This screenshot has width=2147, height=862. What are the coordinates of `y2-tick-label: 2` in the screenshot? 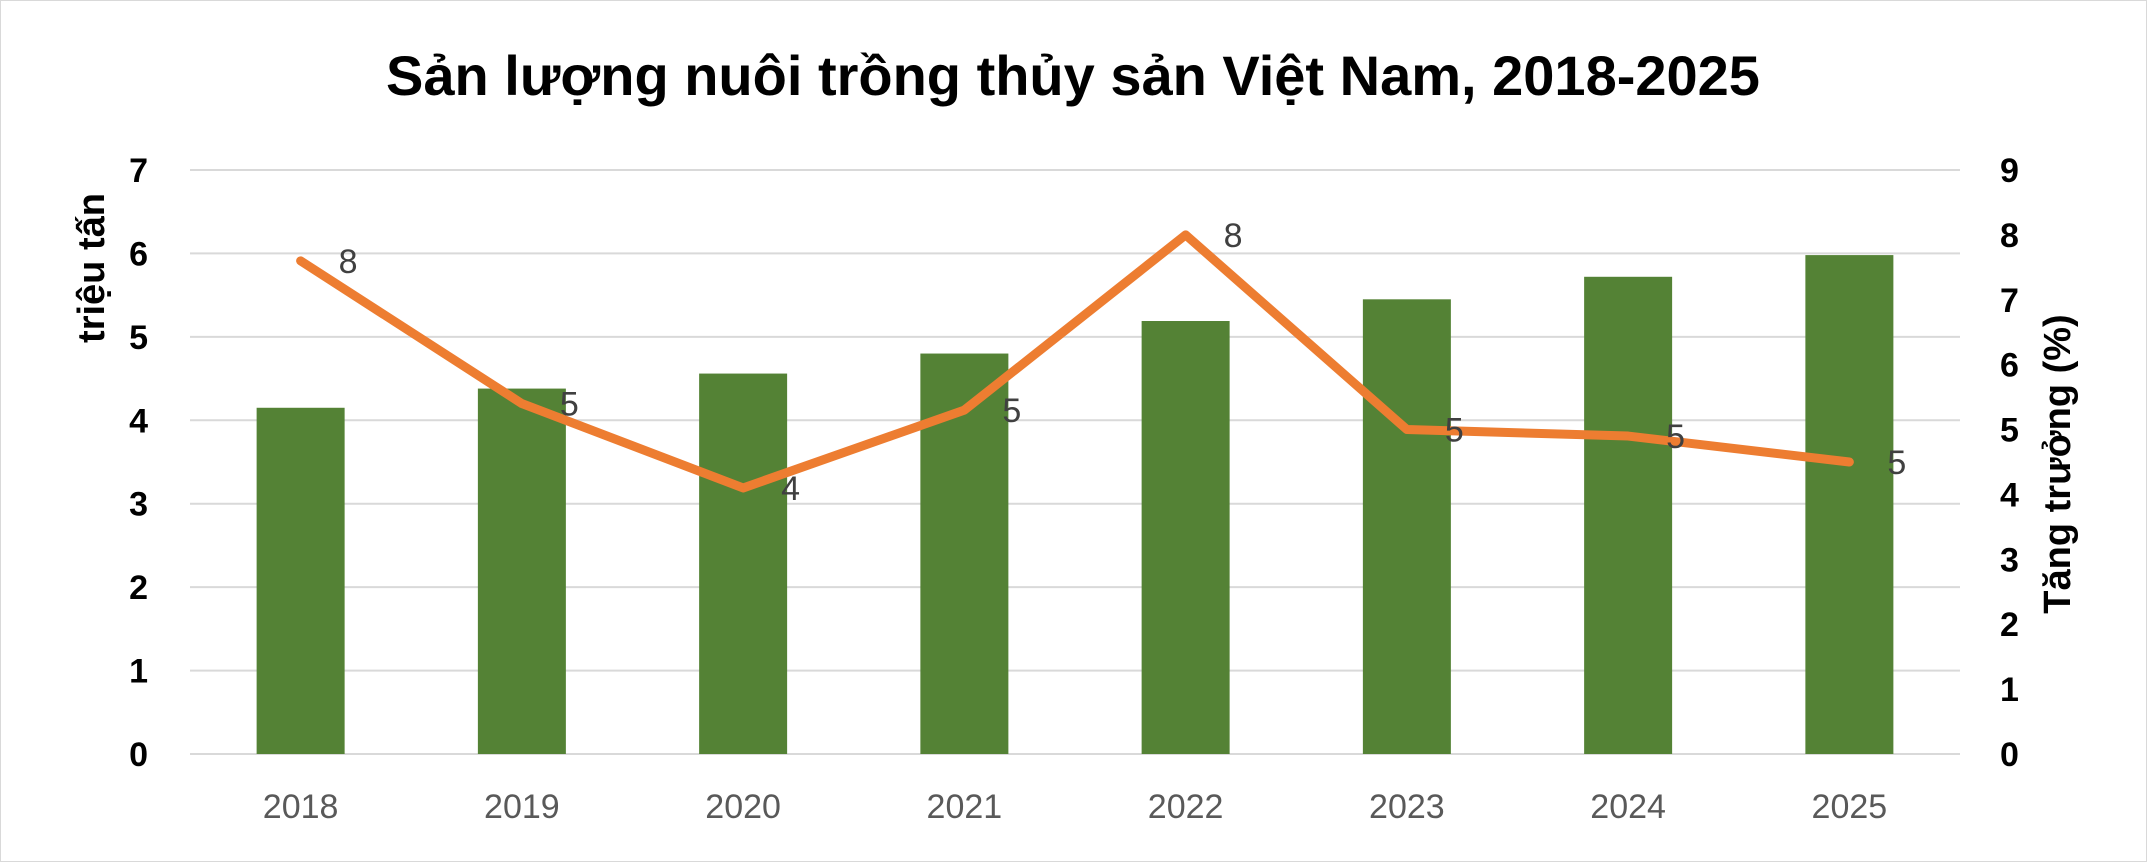 It's located at (2009, 625).